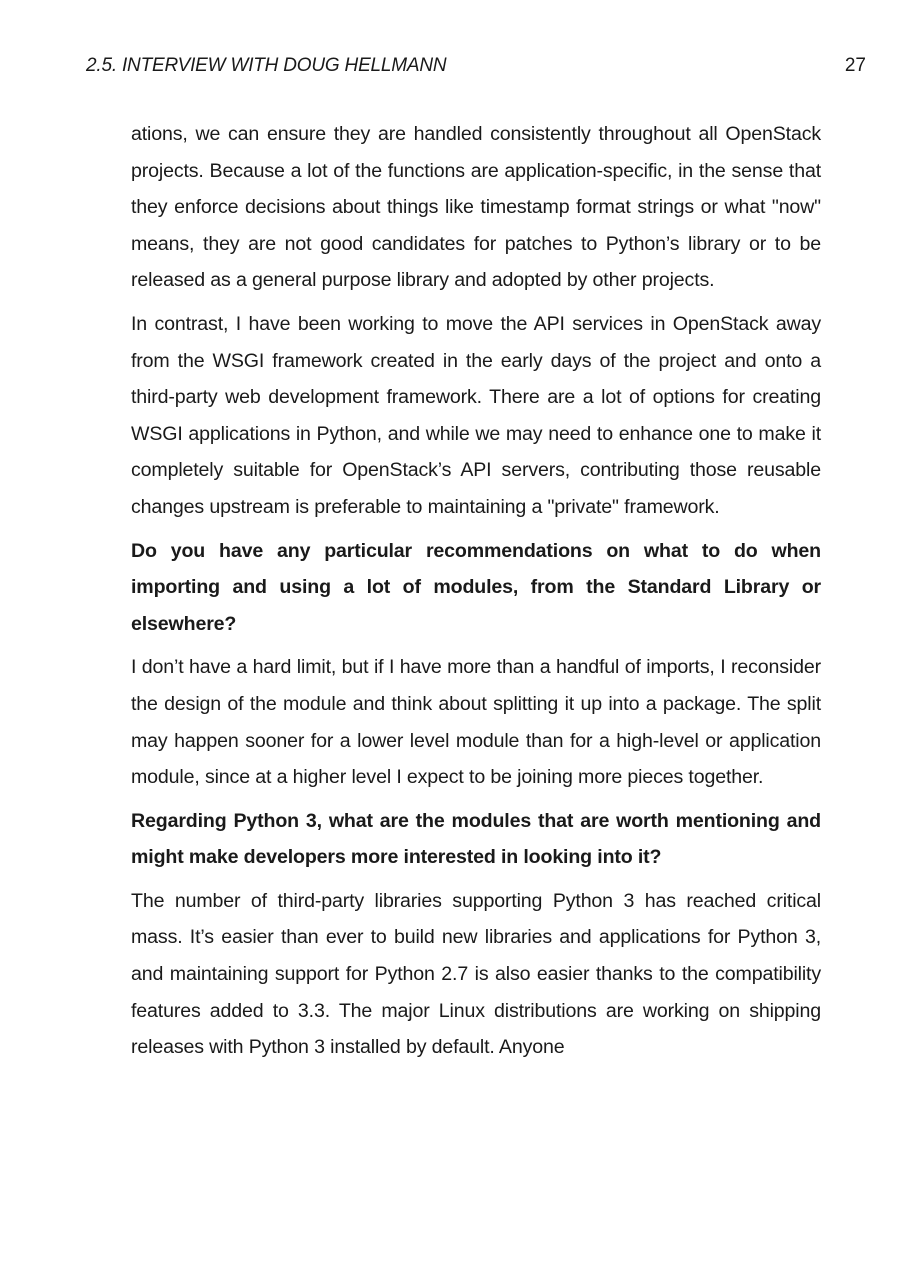 The width and height of the screenshot is (909, 1286). What do you see at coordinates (476, 69) in the screenshot?
I see `running-header: 2.5. INTERVIEW WITH DOUG HELLMANN 27` at bounding box center [476, 69].